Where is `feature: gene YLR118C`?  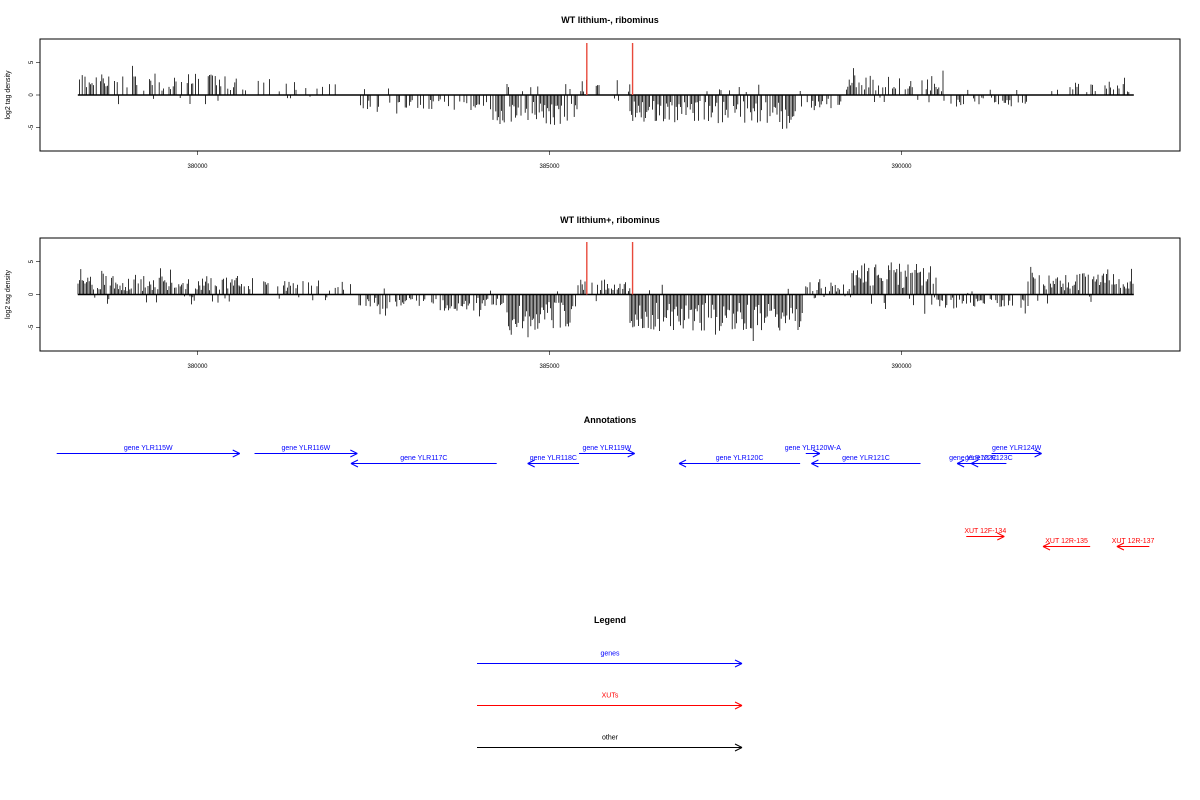
feature: gene YLR118C is located at coordinates (553, 461).